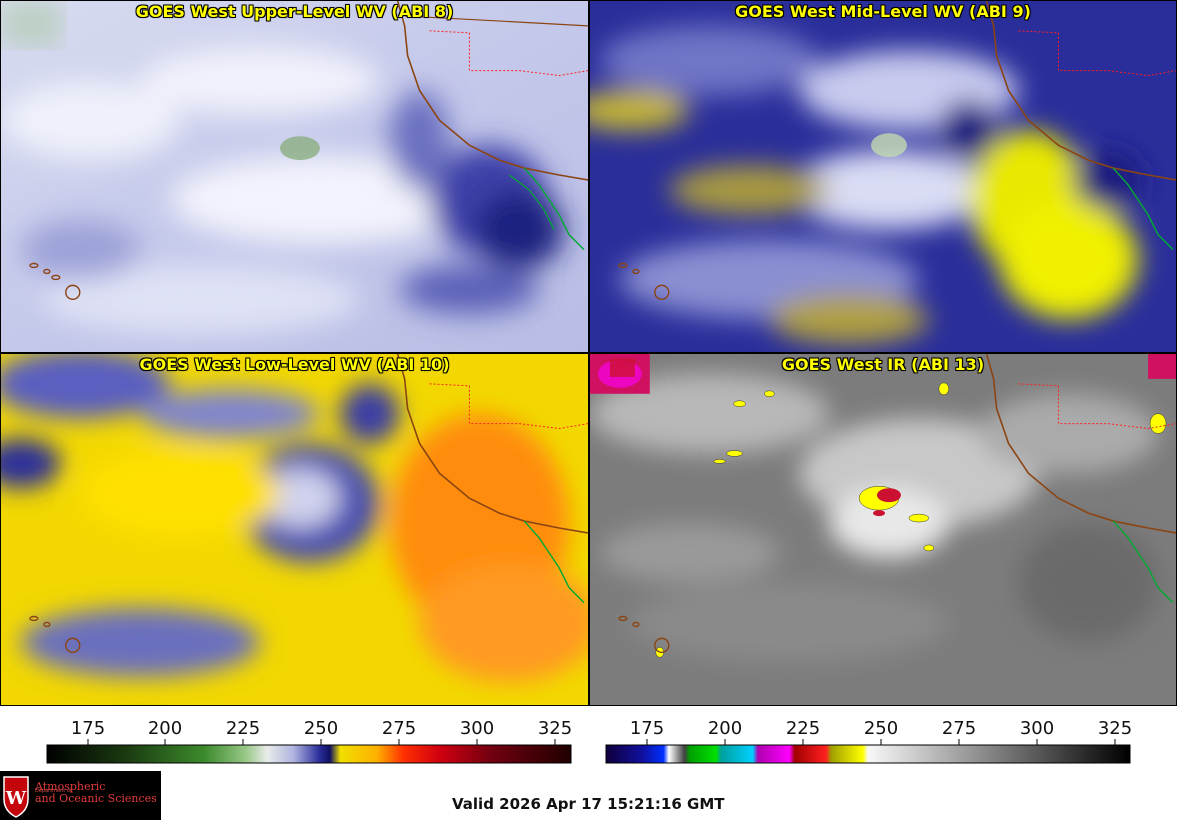 The image size is (1177, 820). What do you see at coordinates (70, 786) in the screenshot?
I see `logo-name-line1: Atmospheric` at bounding box center [70, 786].